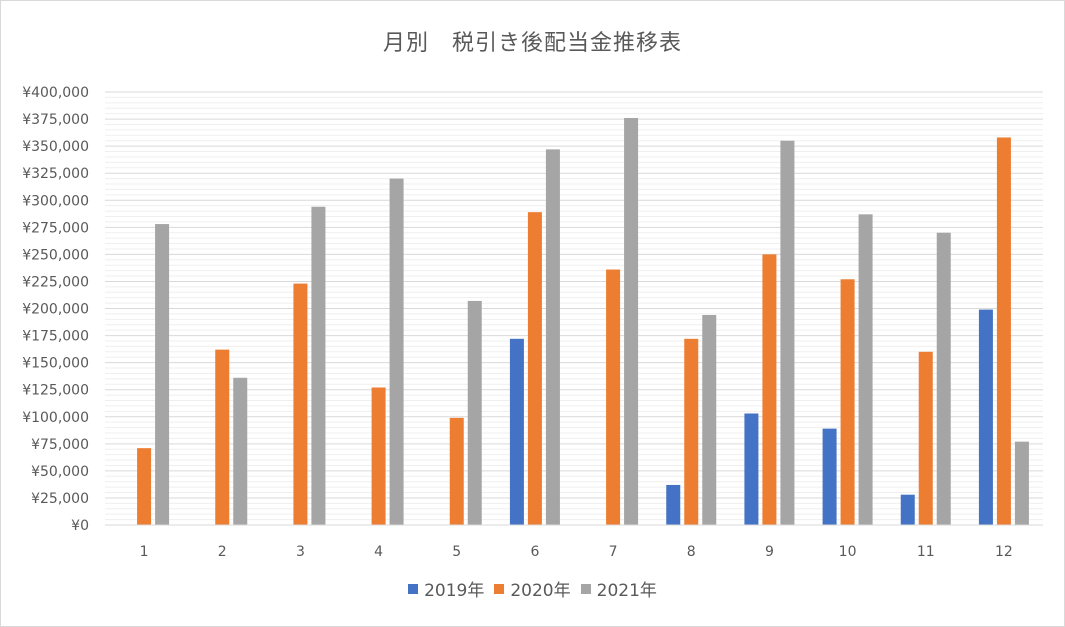 Image resolution: width=1065 pixels, height=627 pixels. Describe the element at coordinates (144, 486) in the screenshot. I see `bar-2020年-1` at that location.